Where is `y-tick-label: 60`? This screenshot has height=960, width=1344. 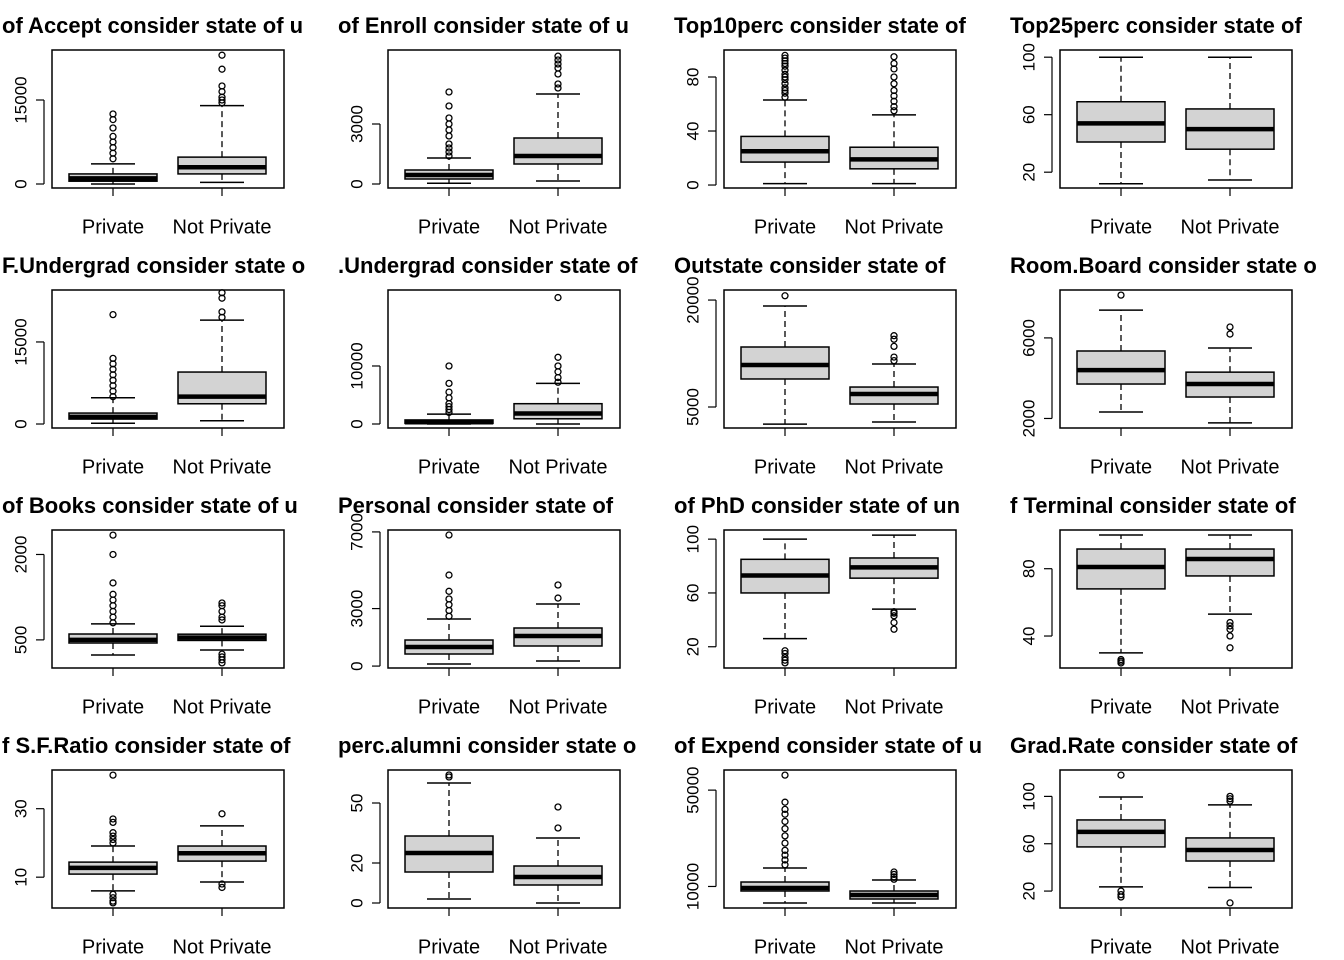 y-tick-label: 60 is located at coordinates (692, 592).